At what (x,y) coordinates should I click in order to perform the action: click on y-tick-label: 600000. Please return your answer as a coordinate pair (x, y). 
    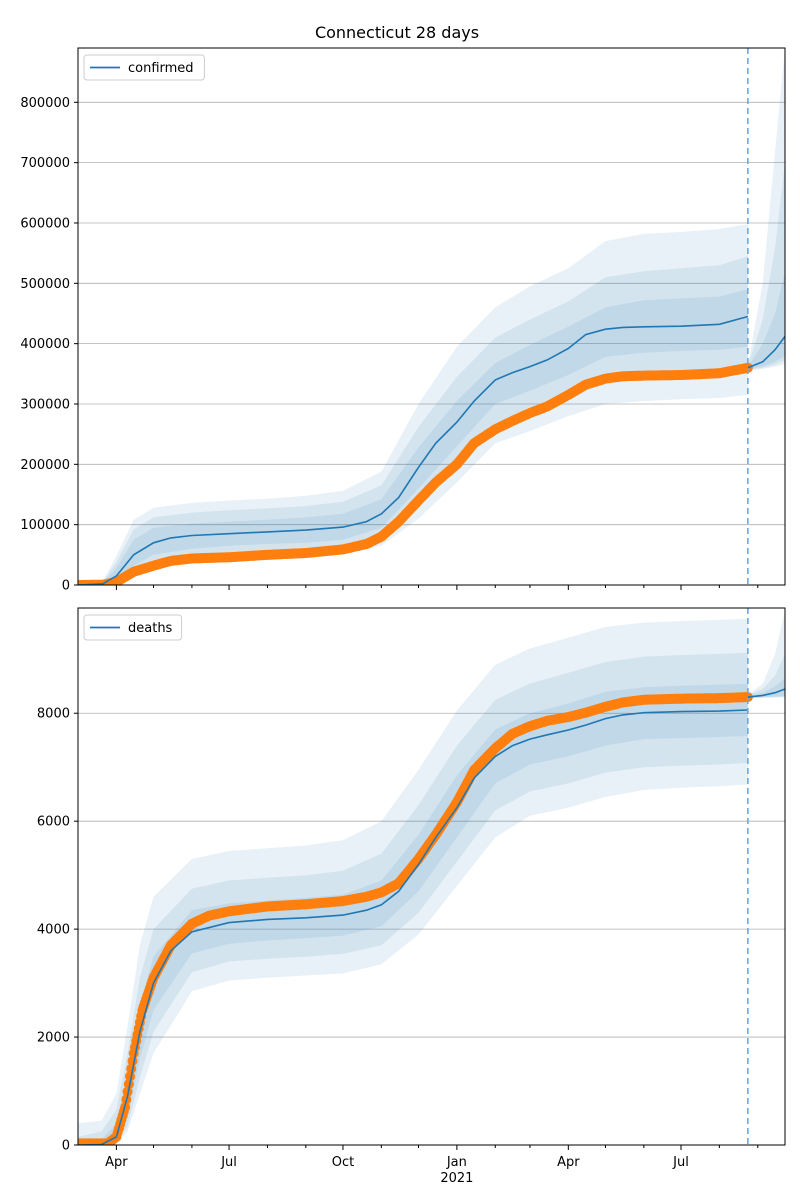
    Looking at the image, I should click on (45, 223).